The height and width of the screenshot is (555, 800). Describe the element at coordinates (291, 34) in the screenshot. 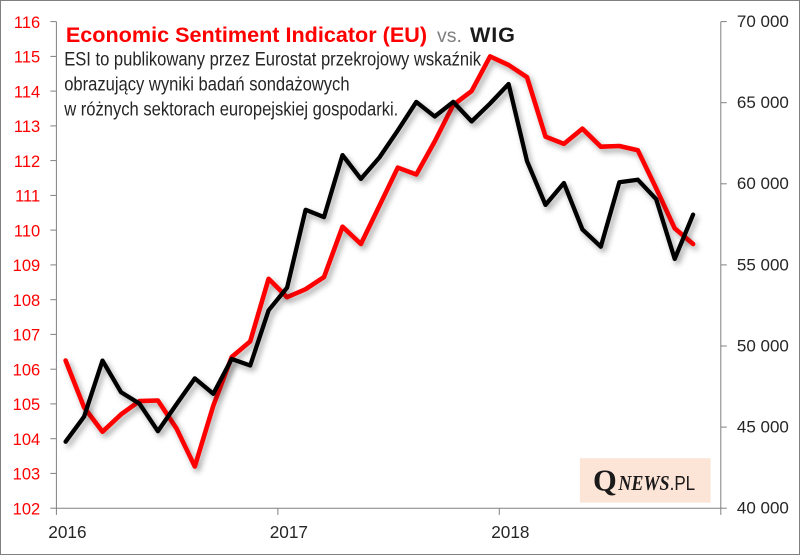

I see `svg-text:Economic Sentiment Indicator (: Economic Sentiment Indicator (EU) vs. WIG` at that location.